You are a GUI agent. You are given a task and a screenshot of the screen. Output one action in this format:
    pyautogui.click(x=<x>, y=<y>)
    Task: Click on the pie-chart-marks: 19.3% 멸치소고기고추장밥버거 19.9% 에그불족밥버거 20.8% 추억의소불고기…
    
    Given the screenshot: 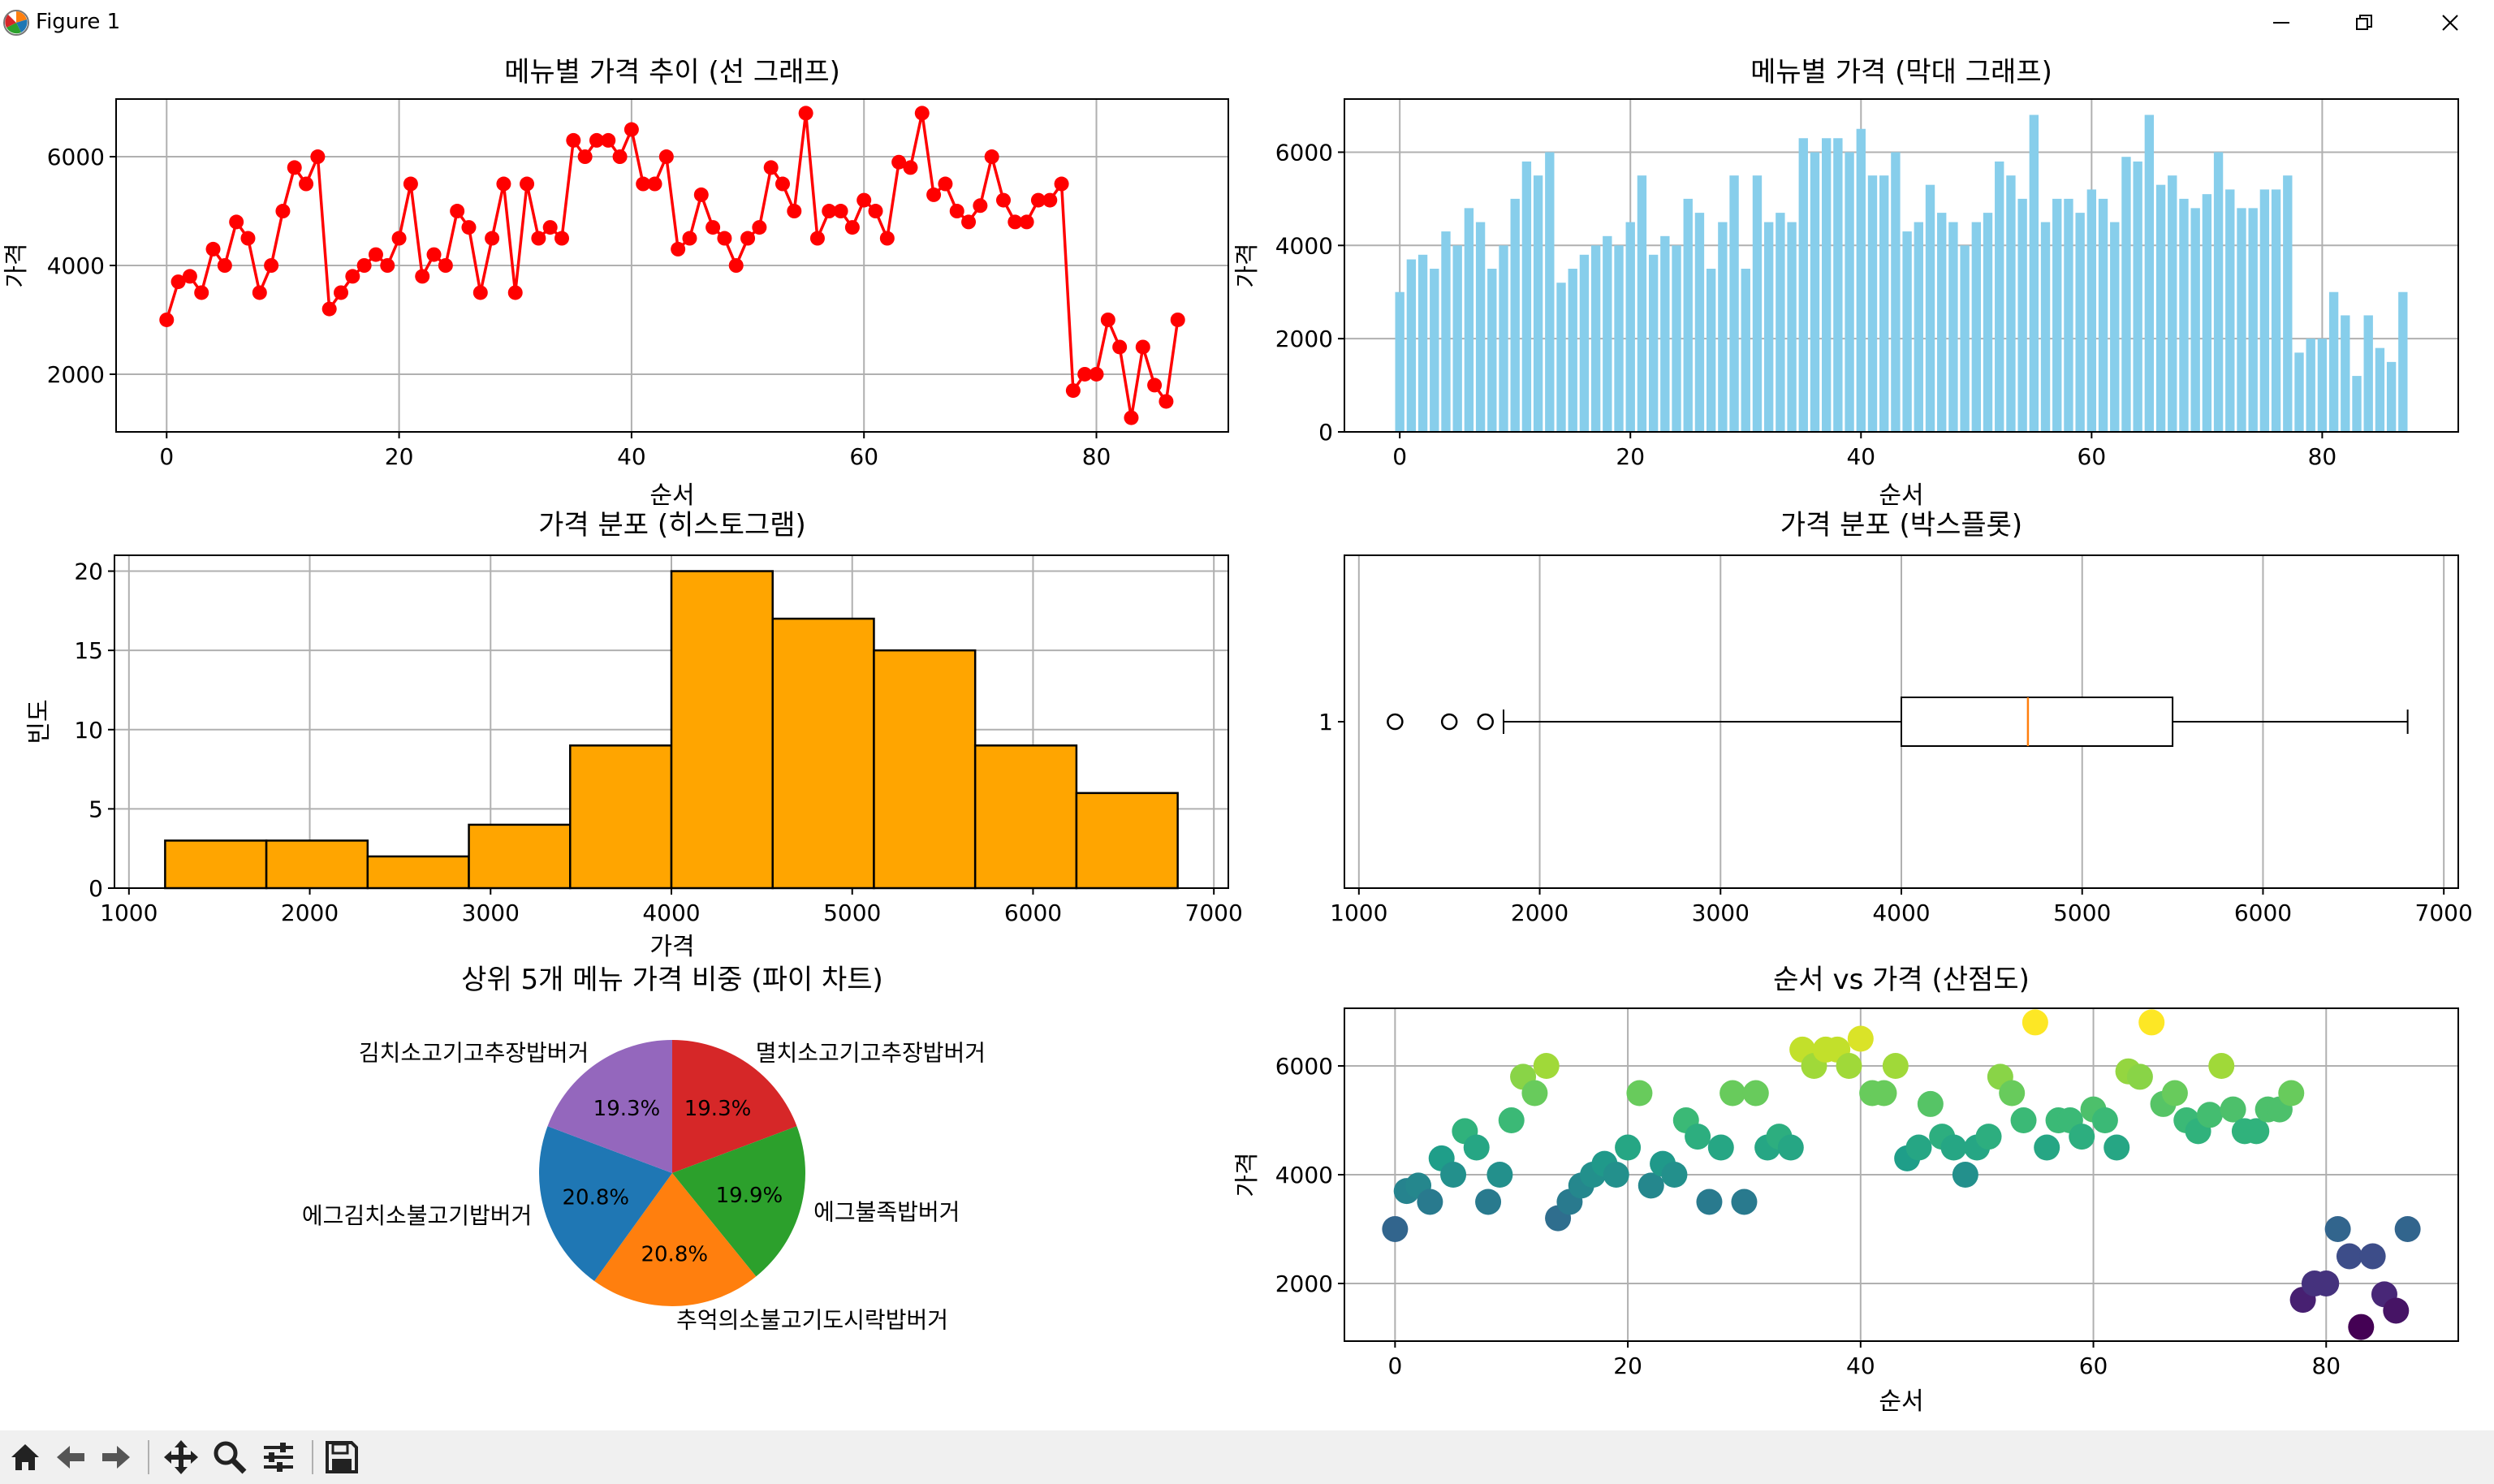 What is the action you would take?
    pyautogui.click(x=644, y=1187)
    